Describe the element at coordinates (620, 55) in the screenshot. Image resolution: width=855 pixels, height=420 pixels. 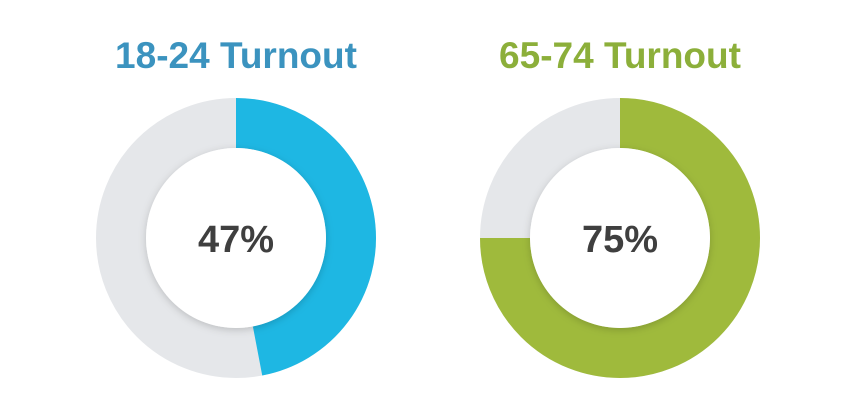
I see `chart-title: 65-74 Turnout` at that location.